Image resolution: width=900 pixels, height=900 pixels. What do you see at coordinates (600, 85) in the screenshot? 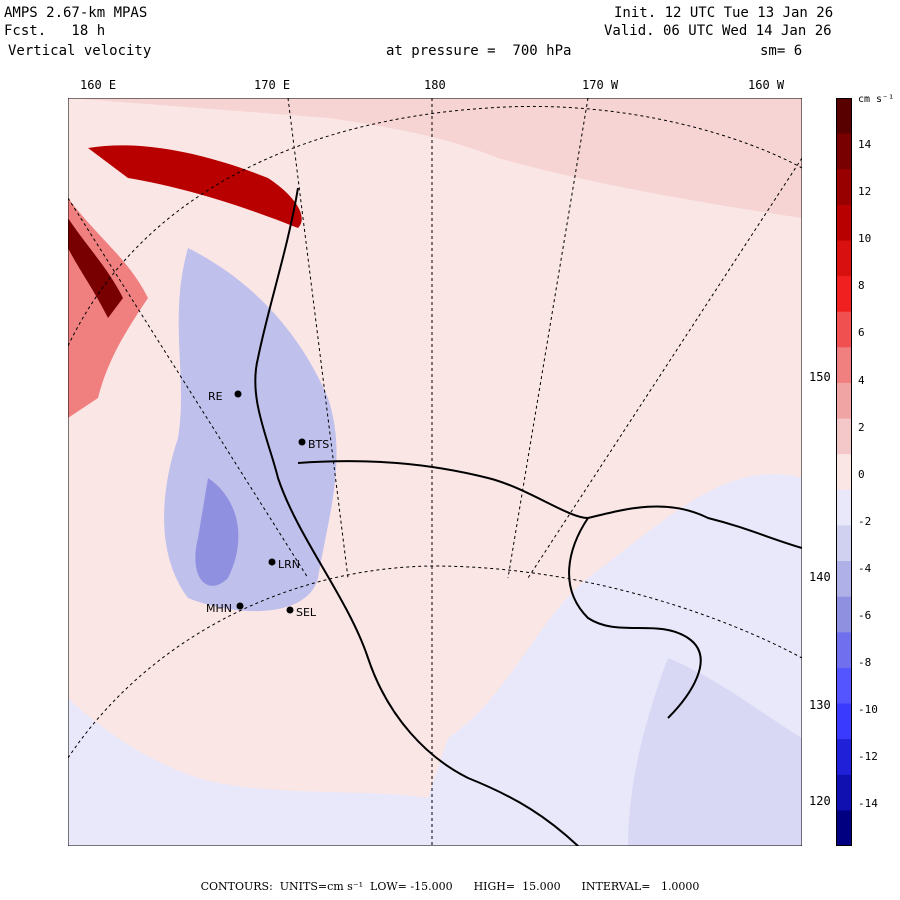
I see `lon-label-170w: 170 W` at bounding box center [600, 85].